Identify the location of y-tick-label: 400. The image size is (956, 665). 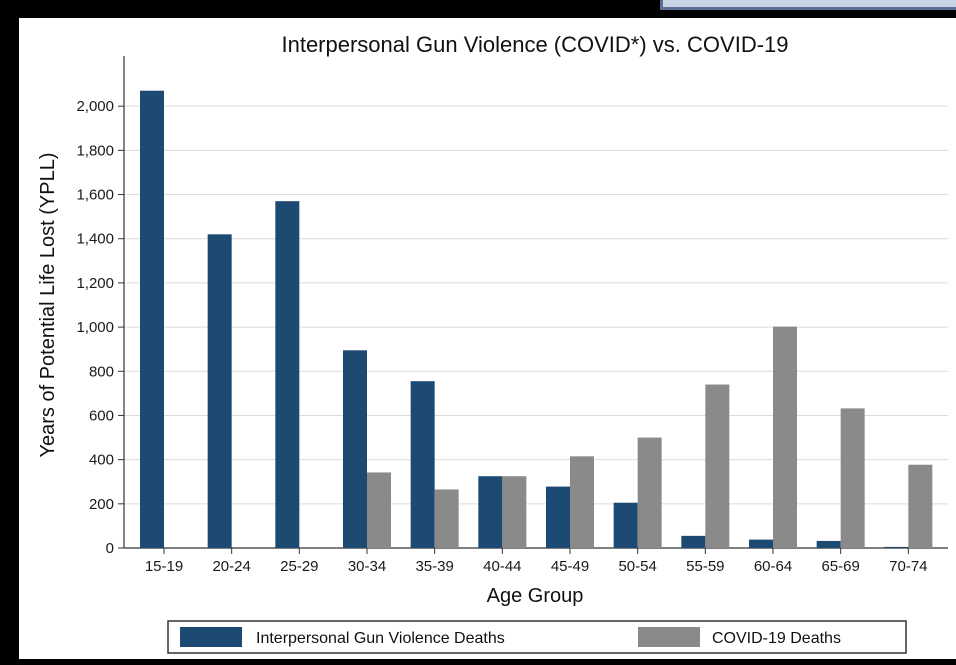
(101, 460).